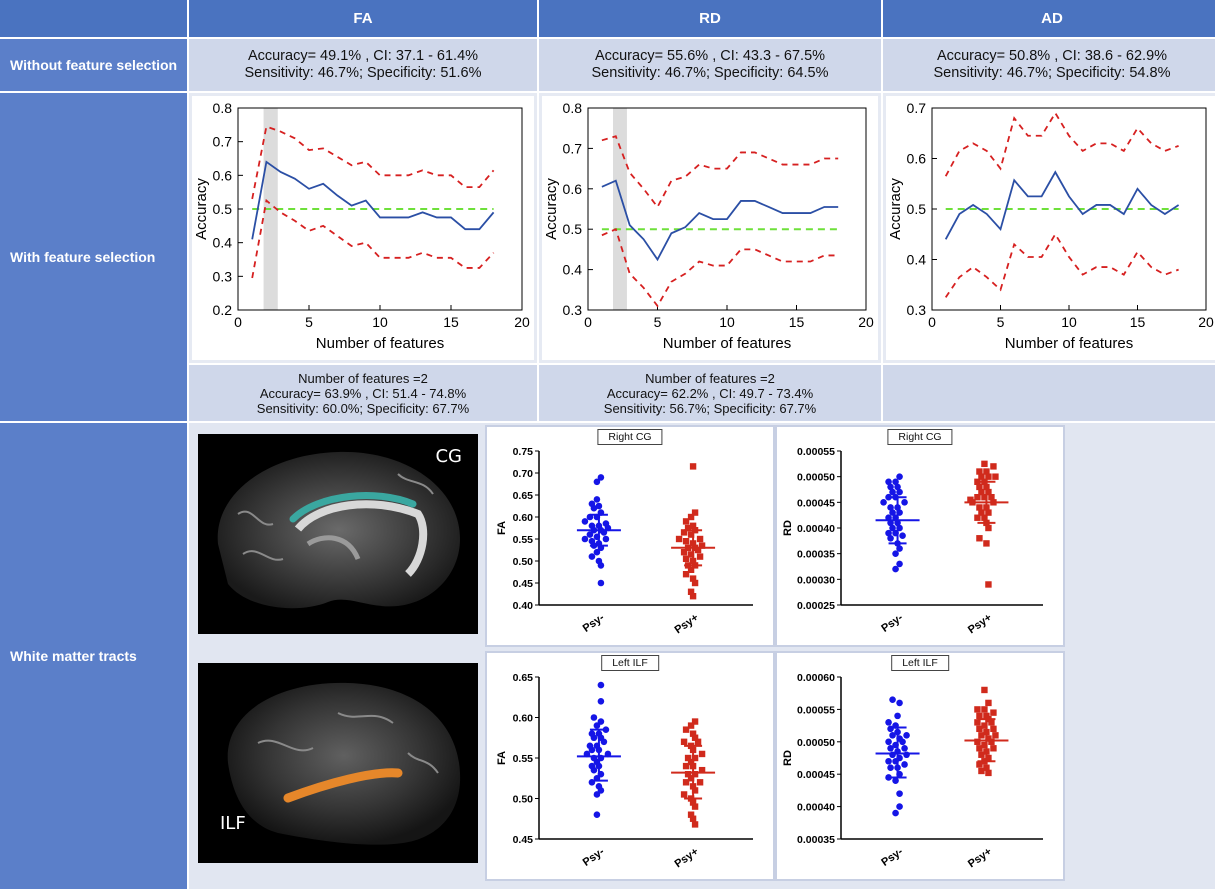 The height and width of the screenshot is (889, 1215). What do you see at coordinates (1052, 73) in the screenshot?
I see `without-ad-line2: Sensitivity: 46.7%; Specificity: 54.8%` at bounding box center [1052, 73].